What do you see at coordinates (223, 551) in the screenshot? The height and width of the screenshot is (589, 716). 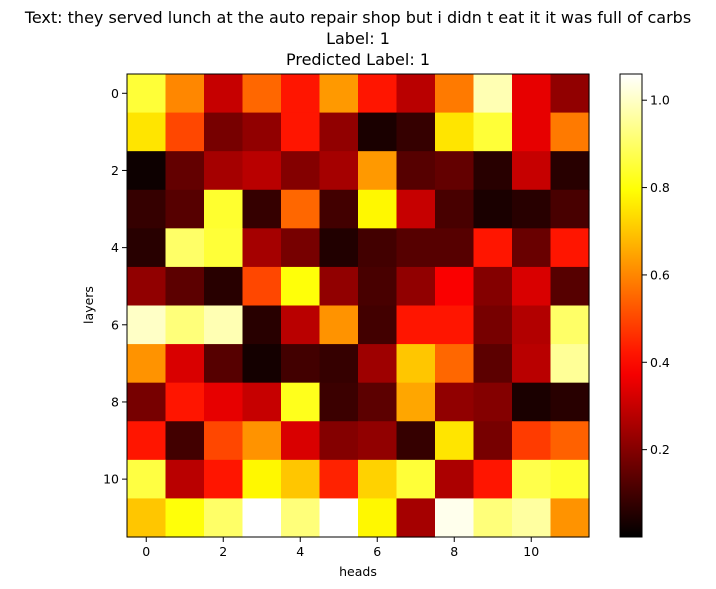 I see `x-tick-label: 2` at bounding box center [223, 551].